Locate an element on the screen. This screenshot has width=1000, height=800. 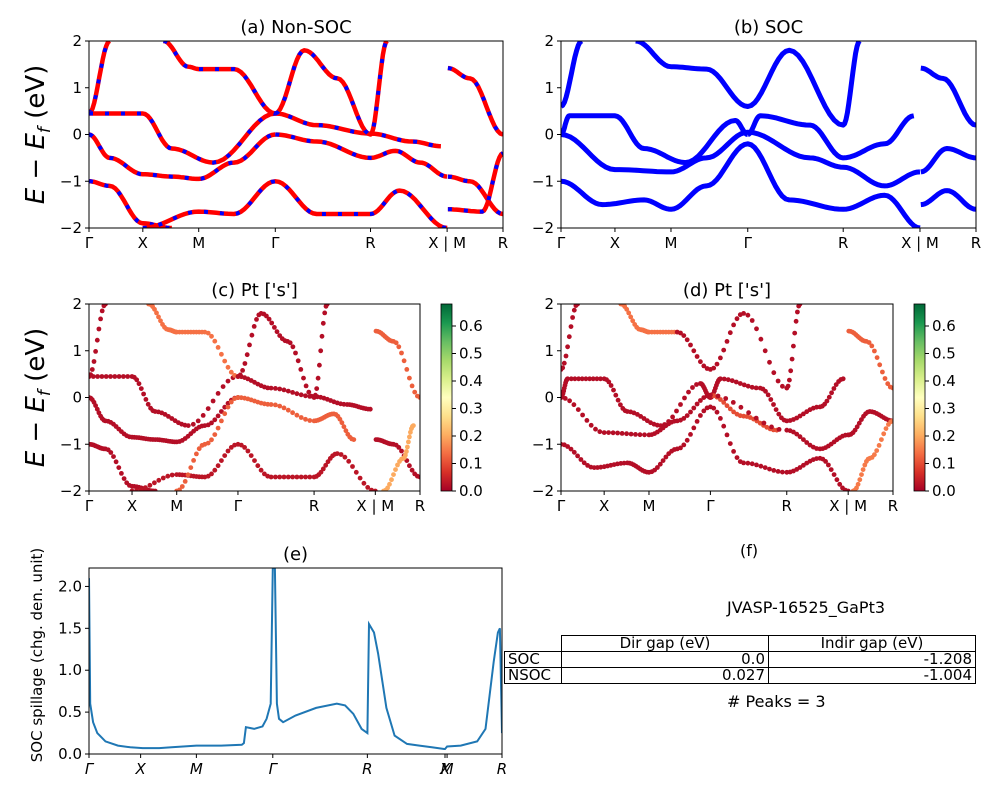
colorbar-tick-label: 0.2 is located at coordinates (944, 436).